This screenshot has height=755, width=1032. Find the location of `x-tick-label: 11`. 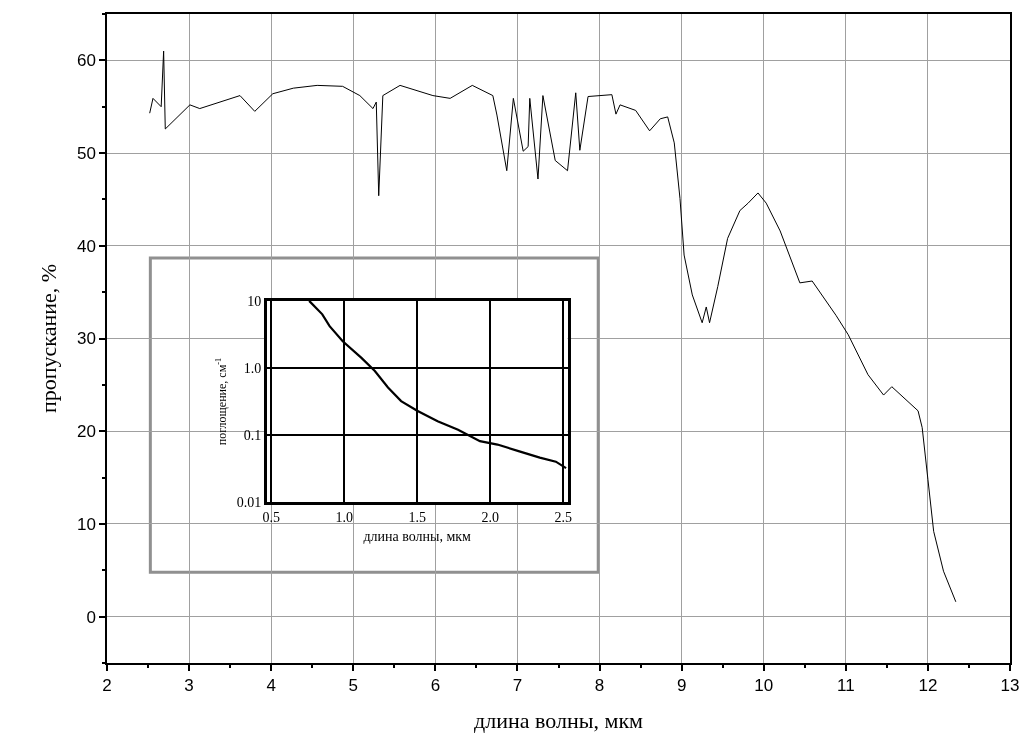

x-tick-label: 11 is located at coordinates (845, 686).